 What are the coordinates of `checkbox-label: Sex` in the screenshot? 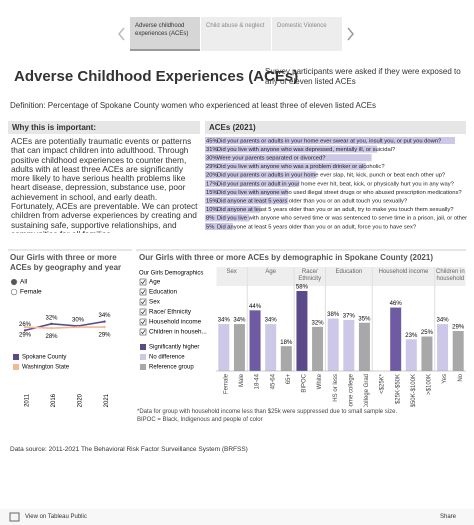 It's located at (155, 302).